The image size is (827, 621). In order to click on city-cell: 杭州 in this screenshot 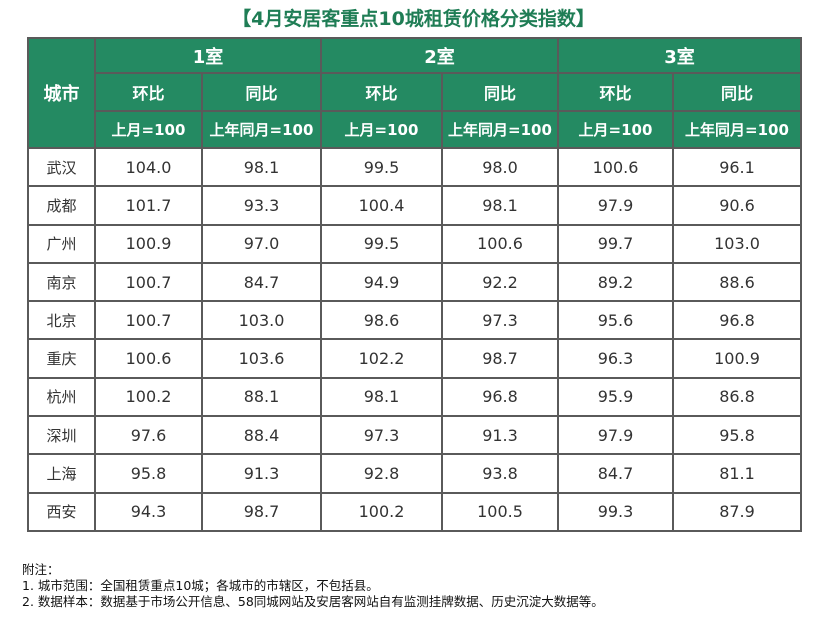, I will do `click(61, 397)`.